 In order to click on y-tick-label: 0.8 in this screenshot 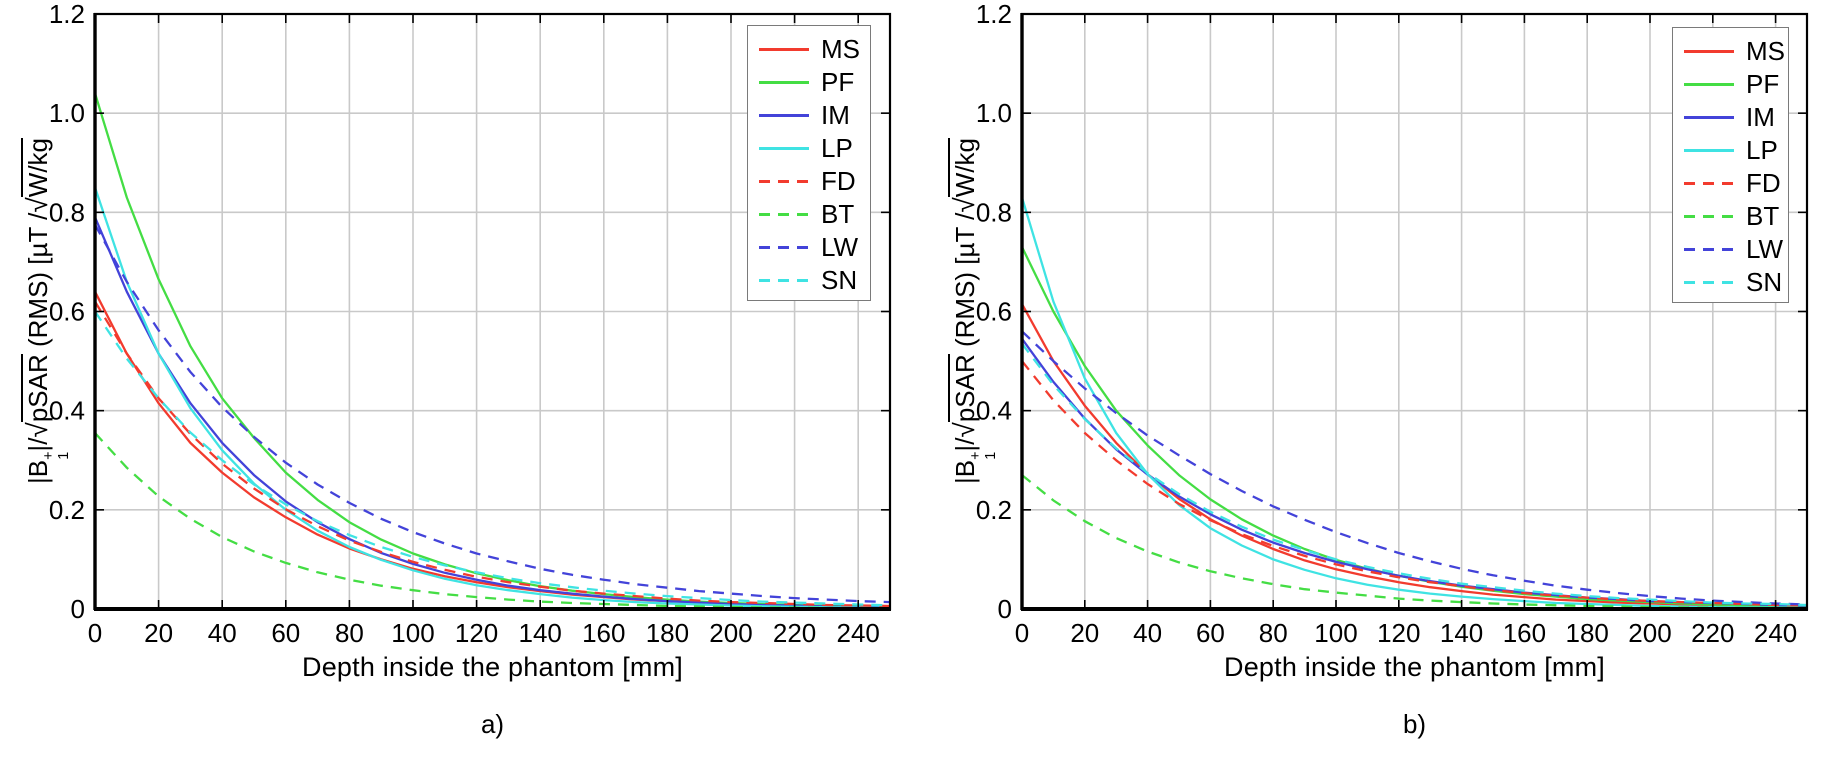, I will do `click(67, 212)`.